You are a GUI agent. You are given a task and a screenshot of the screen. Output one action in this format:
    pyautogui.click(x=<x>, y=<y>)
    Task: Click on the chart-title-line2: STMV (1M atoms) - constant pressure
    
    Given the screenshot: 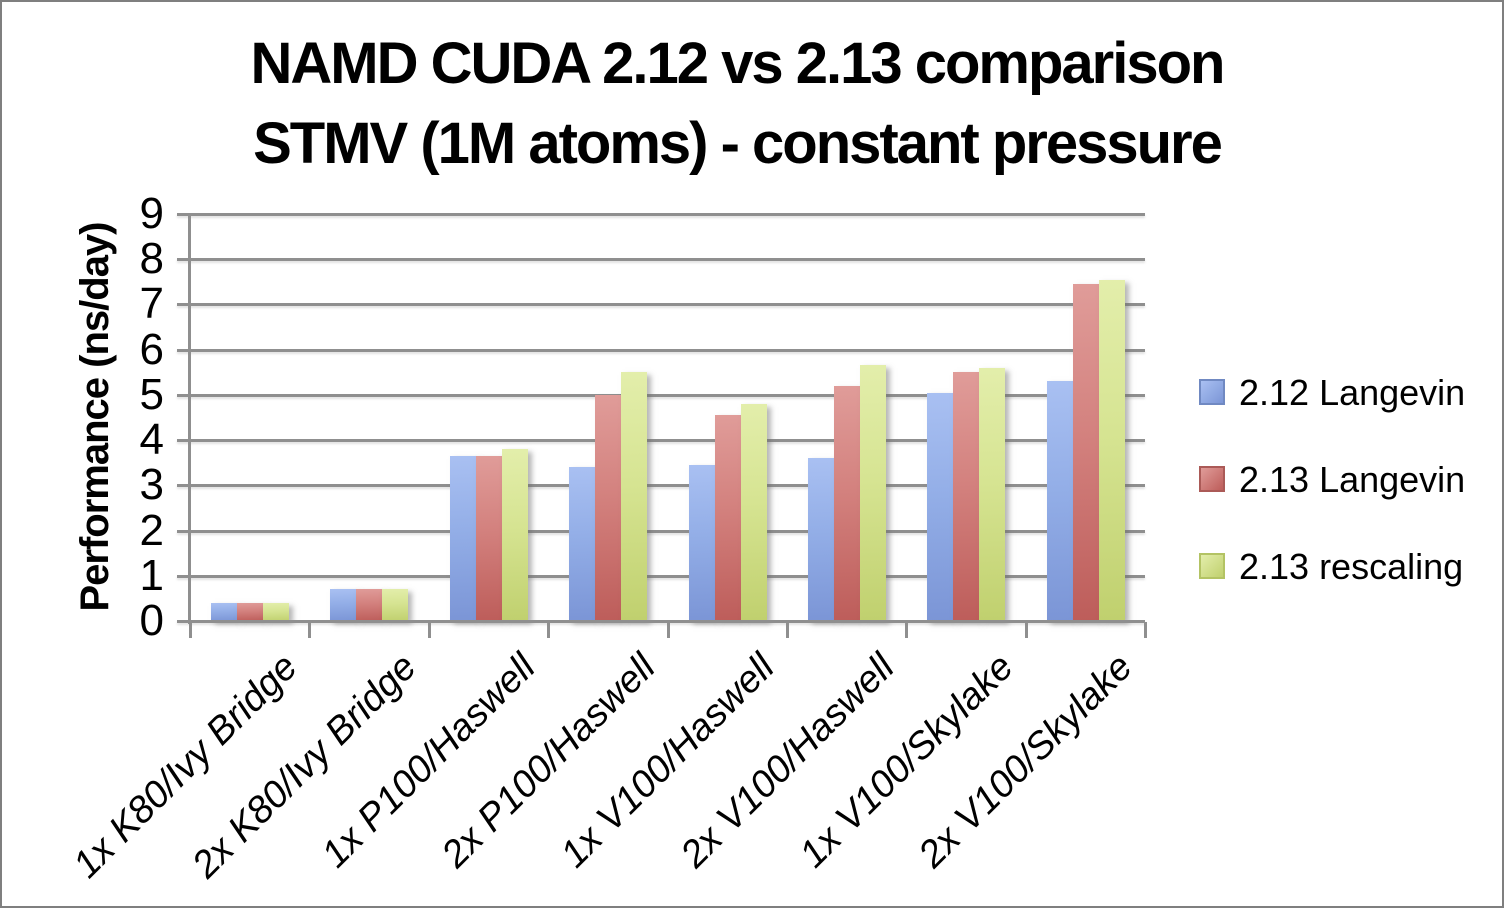 What is the action you would take?
    pyautogui.click(x=738, y=143)
    